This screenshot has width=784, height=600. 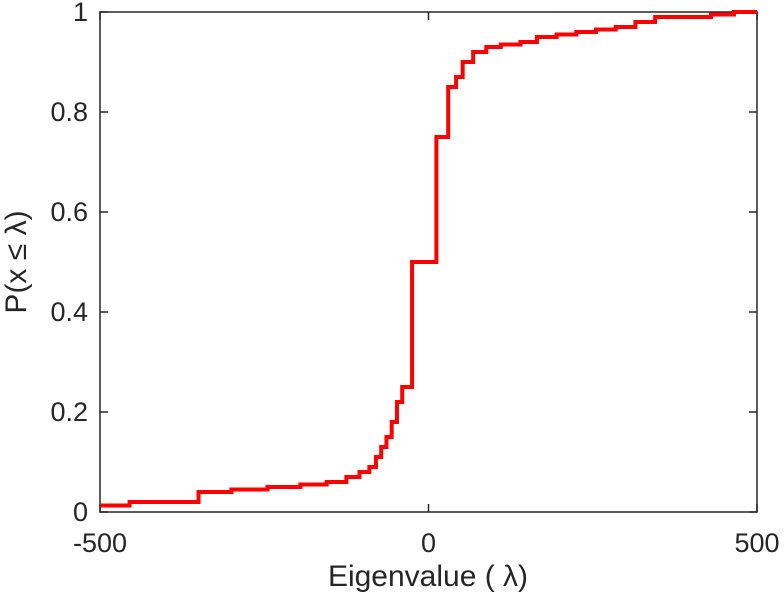 I want to click on y-tick-label: 0.6, so click(x=69, y=212).